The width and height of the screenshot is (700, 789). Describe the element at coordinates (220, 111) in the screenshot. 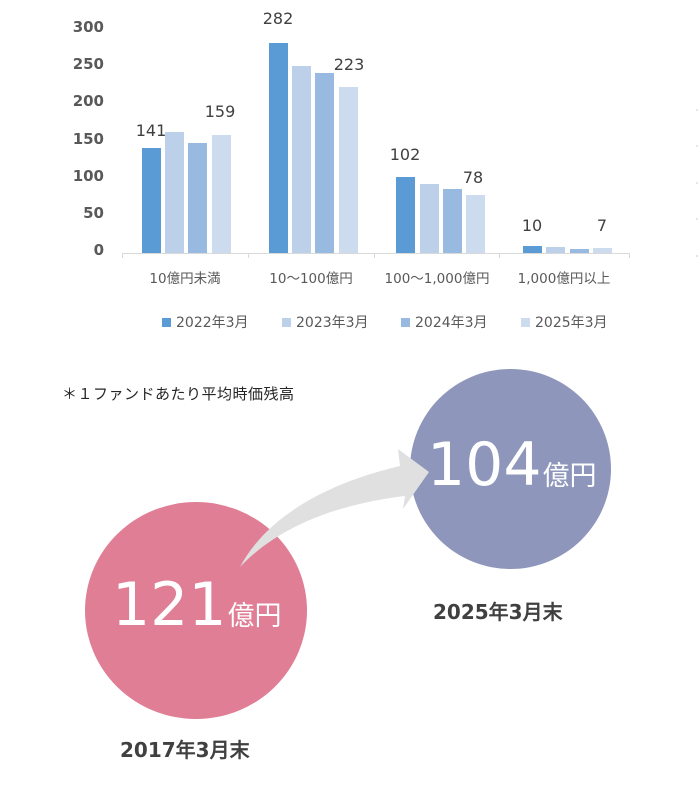

I see `data-label: 159` at that location.